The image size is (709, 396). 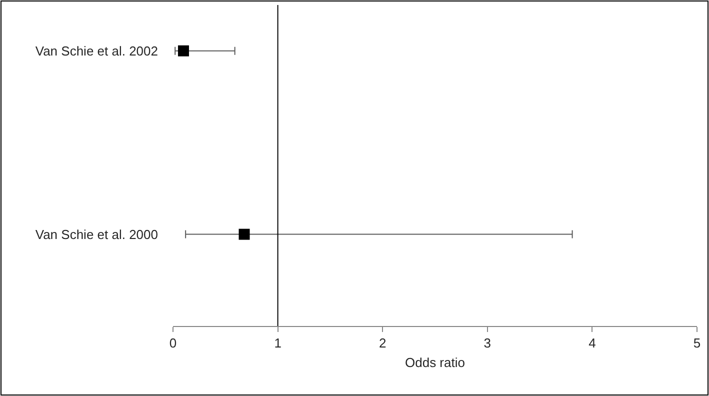 What do you see at coordinates (435, 362) in the screenshot?
I see `x-axis-title: Odds ratio` at bounding box center [435, 362].